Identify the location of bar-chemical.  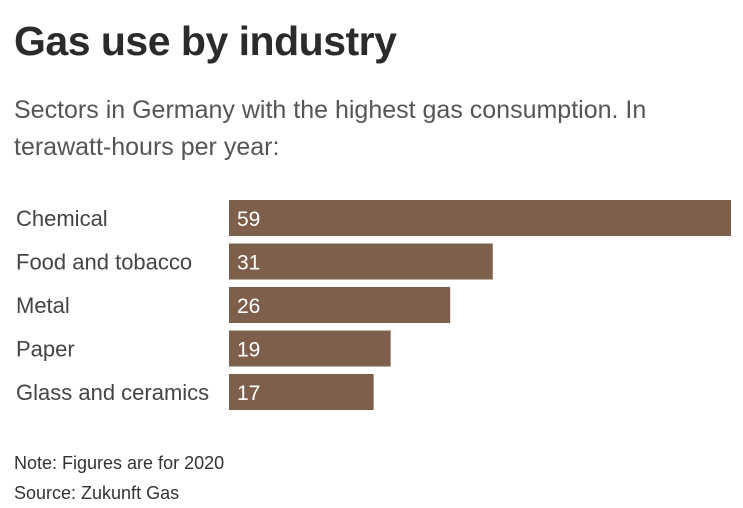
(480, 218).